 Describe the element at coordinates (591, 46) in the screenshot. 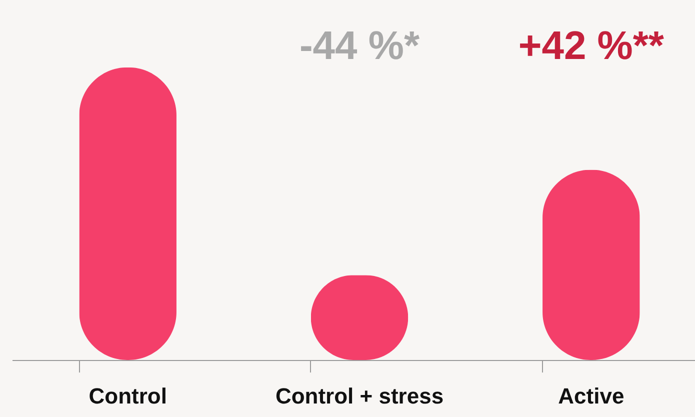

I see `annotation: +42 %**` at that location.